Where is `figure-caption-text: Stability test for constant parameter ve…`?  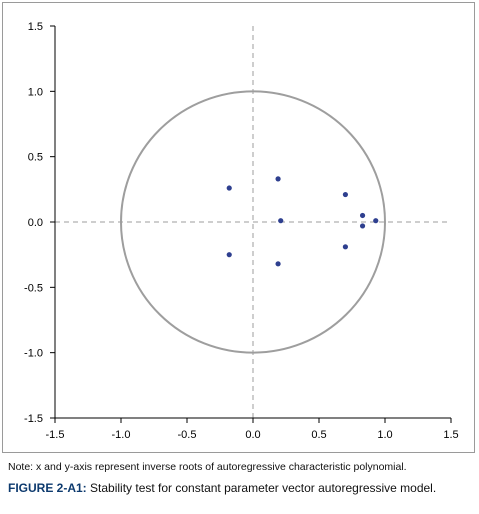
figure-caption-text: Stability test for constant parameter ve… is located at coordinates (261, 488).